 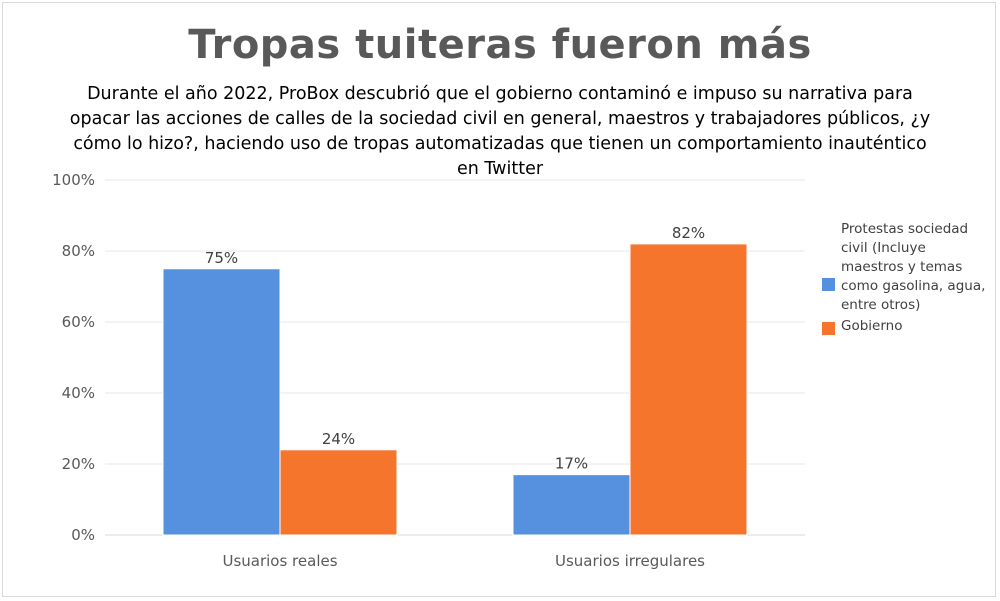 I want to click on y-tick-label: 0%, so click(x=83, y=535).